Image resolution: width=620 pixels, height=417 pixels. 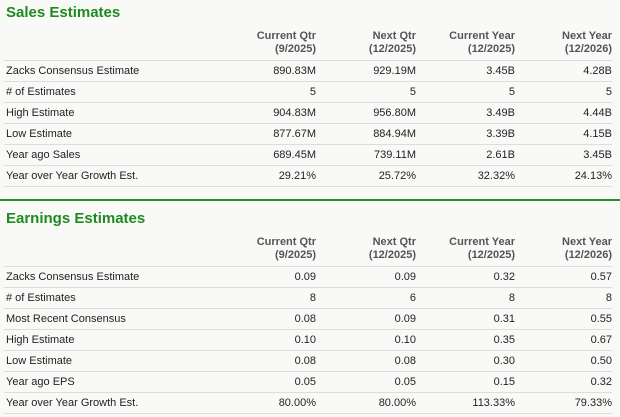 I want to click on row-label: Year over Year Growth Est., so click(x=112, y=176).